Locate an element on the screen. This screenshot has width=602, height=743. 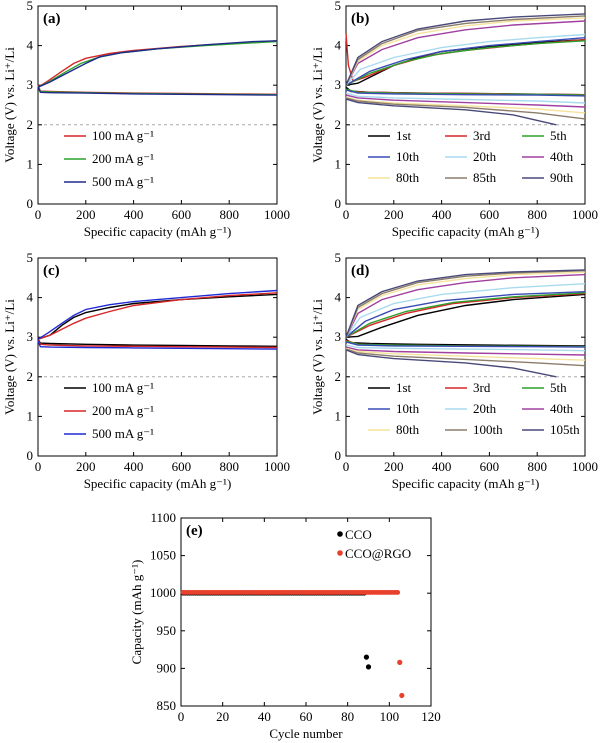
panel-label: (d) is located at coordinates (360, 271).